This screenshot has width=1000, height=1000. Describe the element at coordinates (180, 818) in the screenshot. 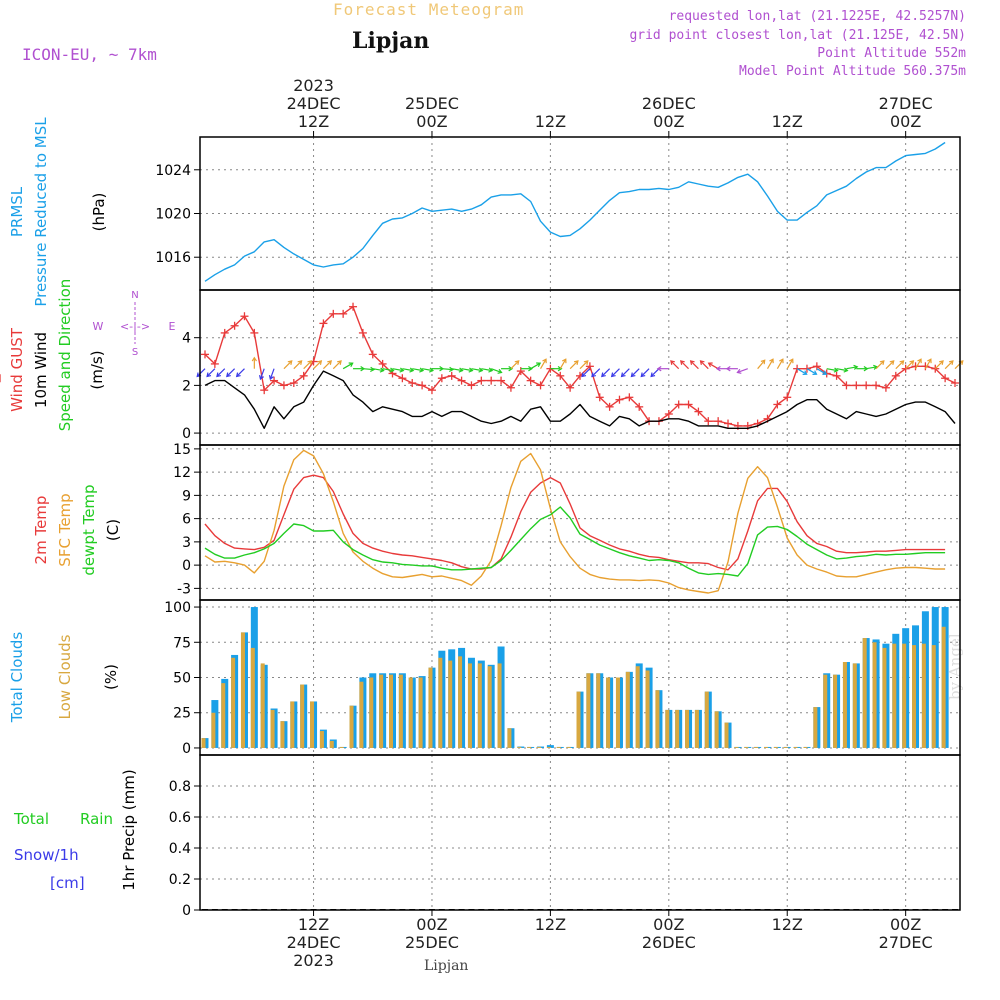

I see `y-tick-label: 0.6` at that location.